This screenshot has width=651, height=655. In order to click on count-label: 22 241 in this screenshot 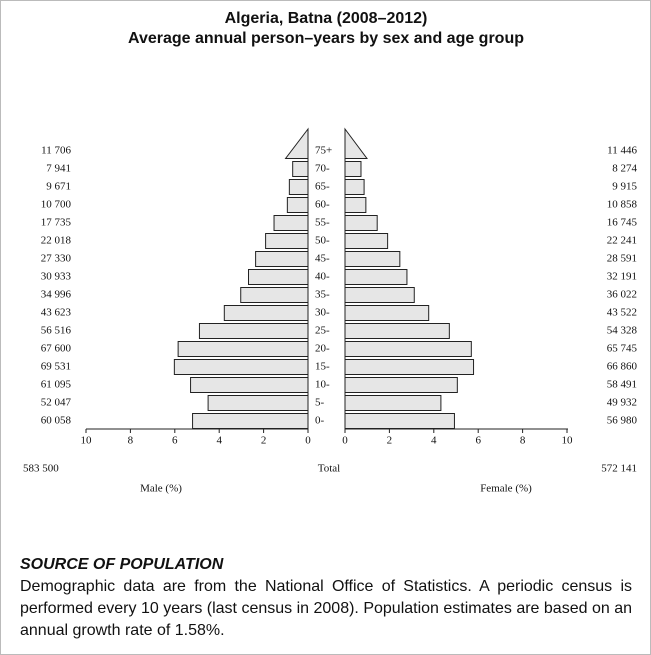, I will do `click(622, 241)`.